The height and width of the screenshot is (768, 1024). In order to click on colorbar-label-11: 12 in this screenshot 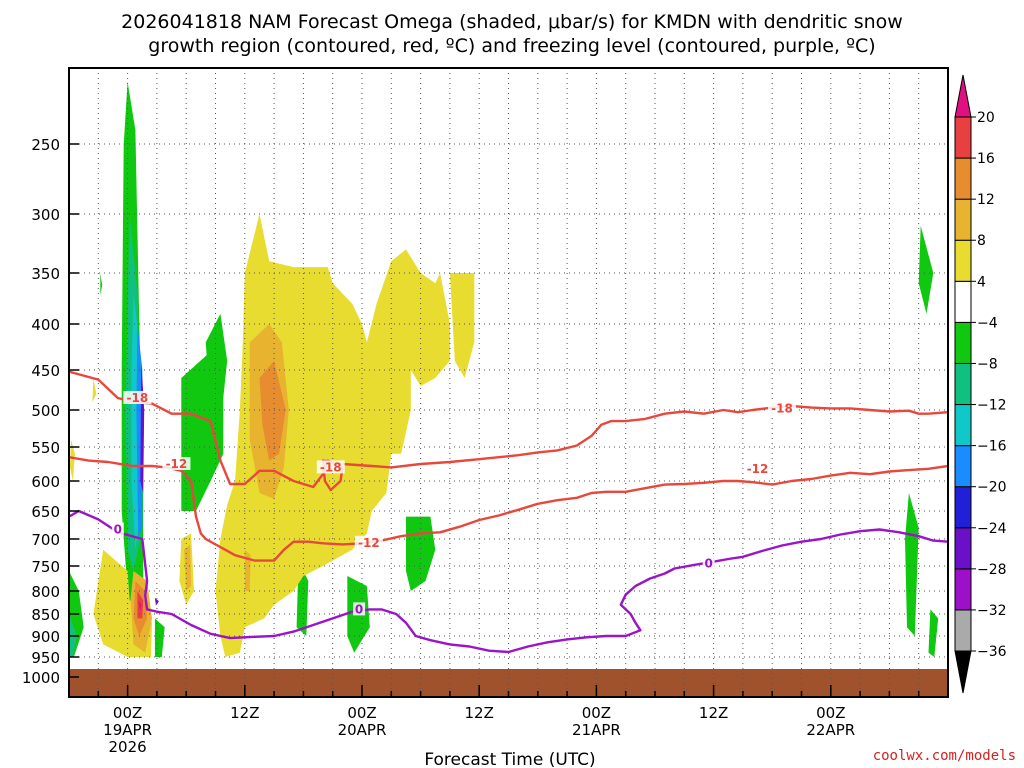, I will do `click(986, 200)`.